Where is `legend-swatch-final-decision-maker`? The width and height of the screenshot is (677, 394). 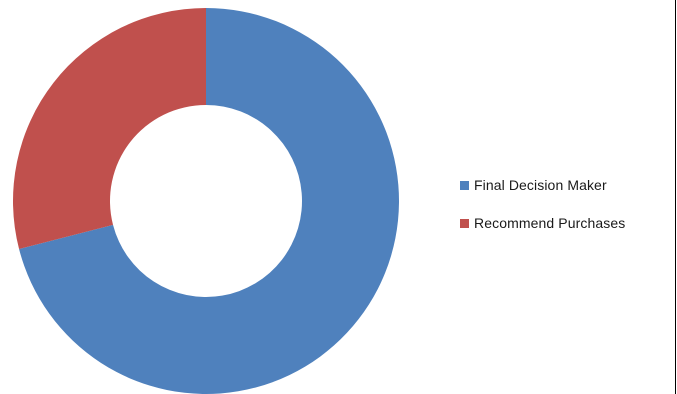
legend-swatch-final-decision-maker is located at coordinates (464, 185).